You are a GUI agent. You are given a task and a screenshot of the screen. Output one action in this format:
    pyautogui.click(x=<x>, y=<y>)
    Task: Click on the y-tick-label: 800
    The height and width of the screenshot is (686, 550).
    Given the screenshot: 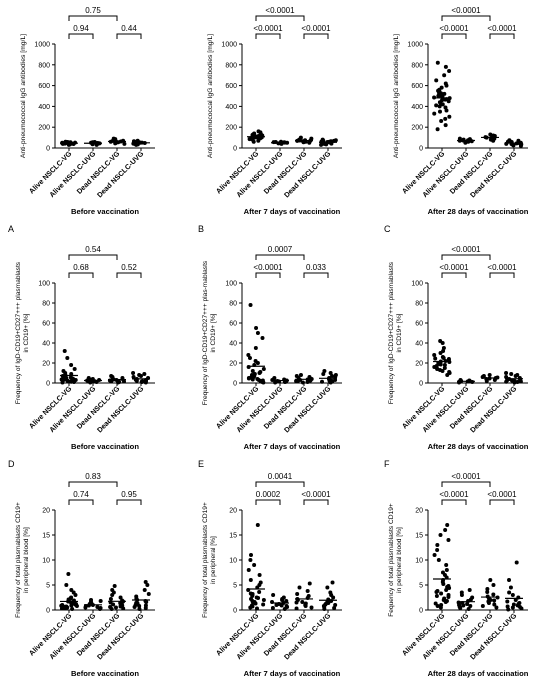 What is the action you would take?
    pyautogui.click(x=44, y=65)
    